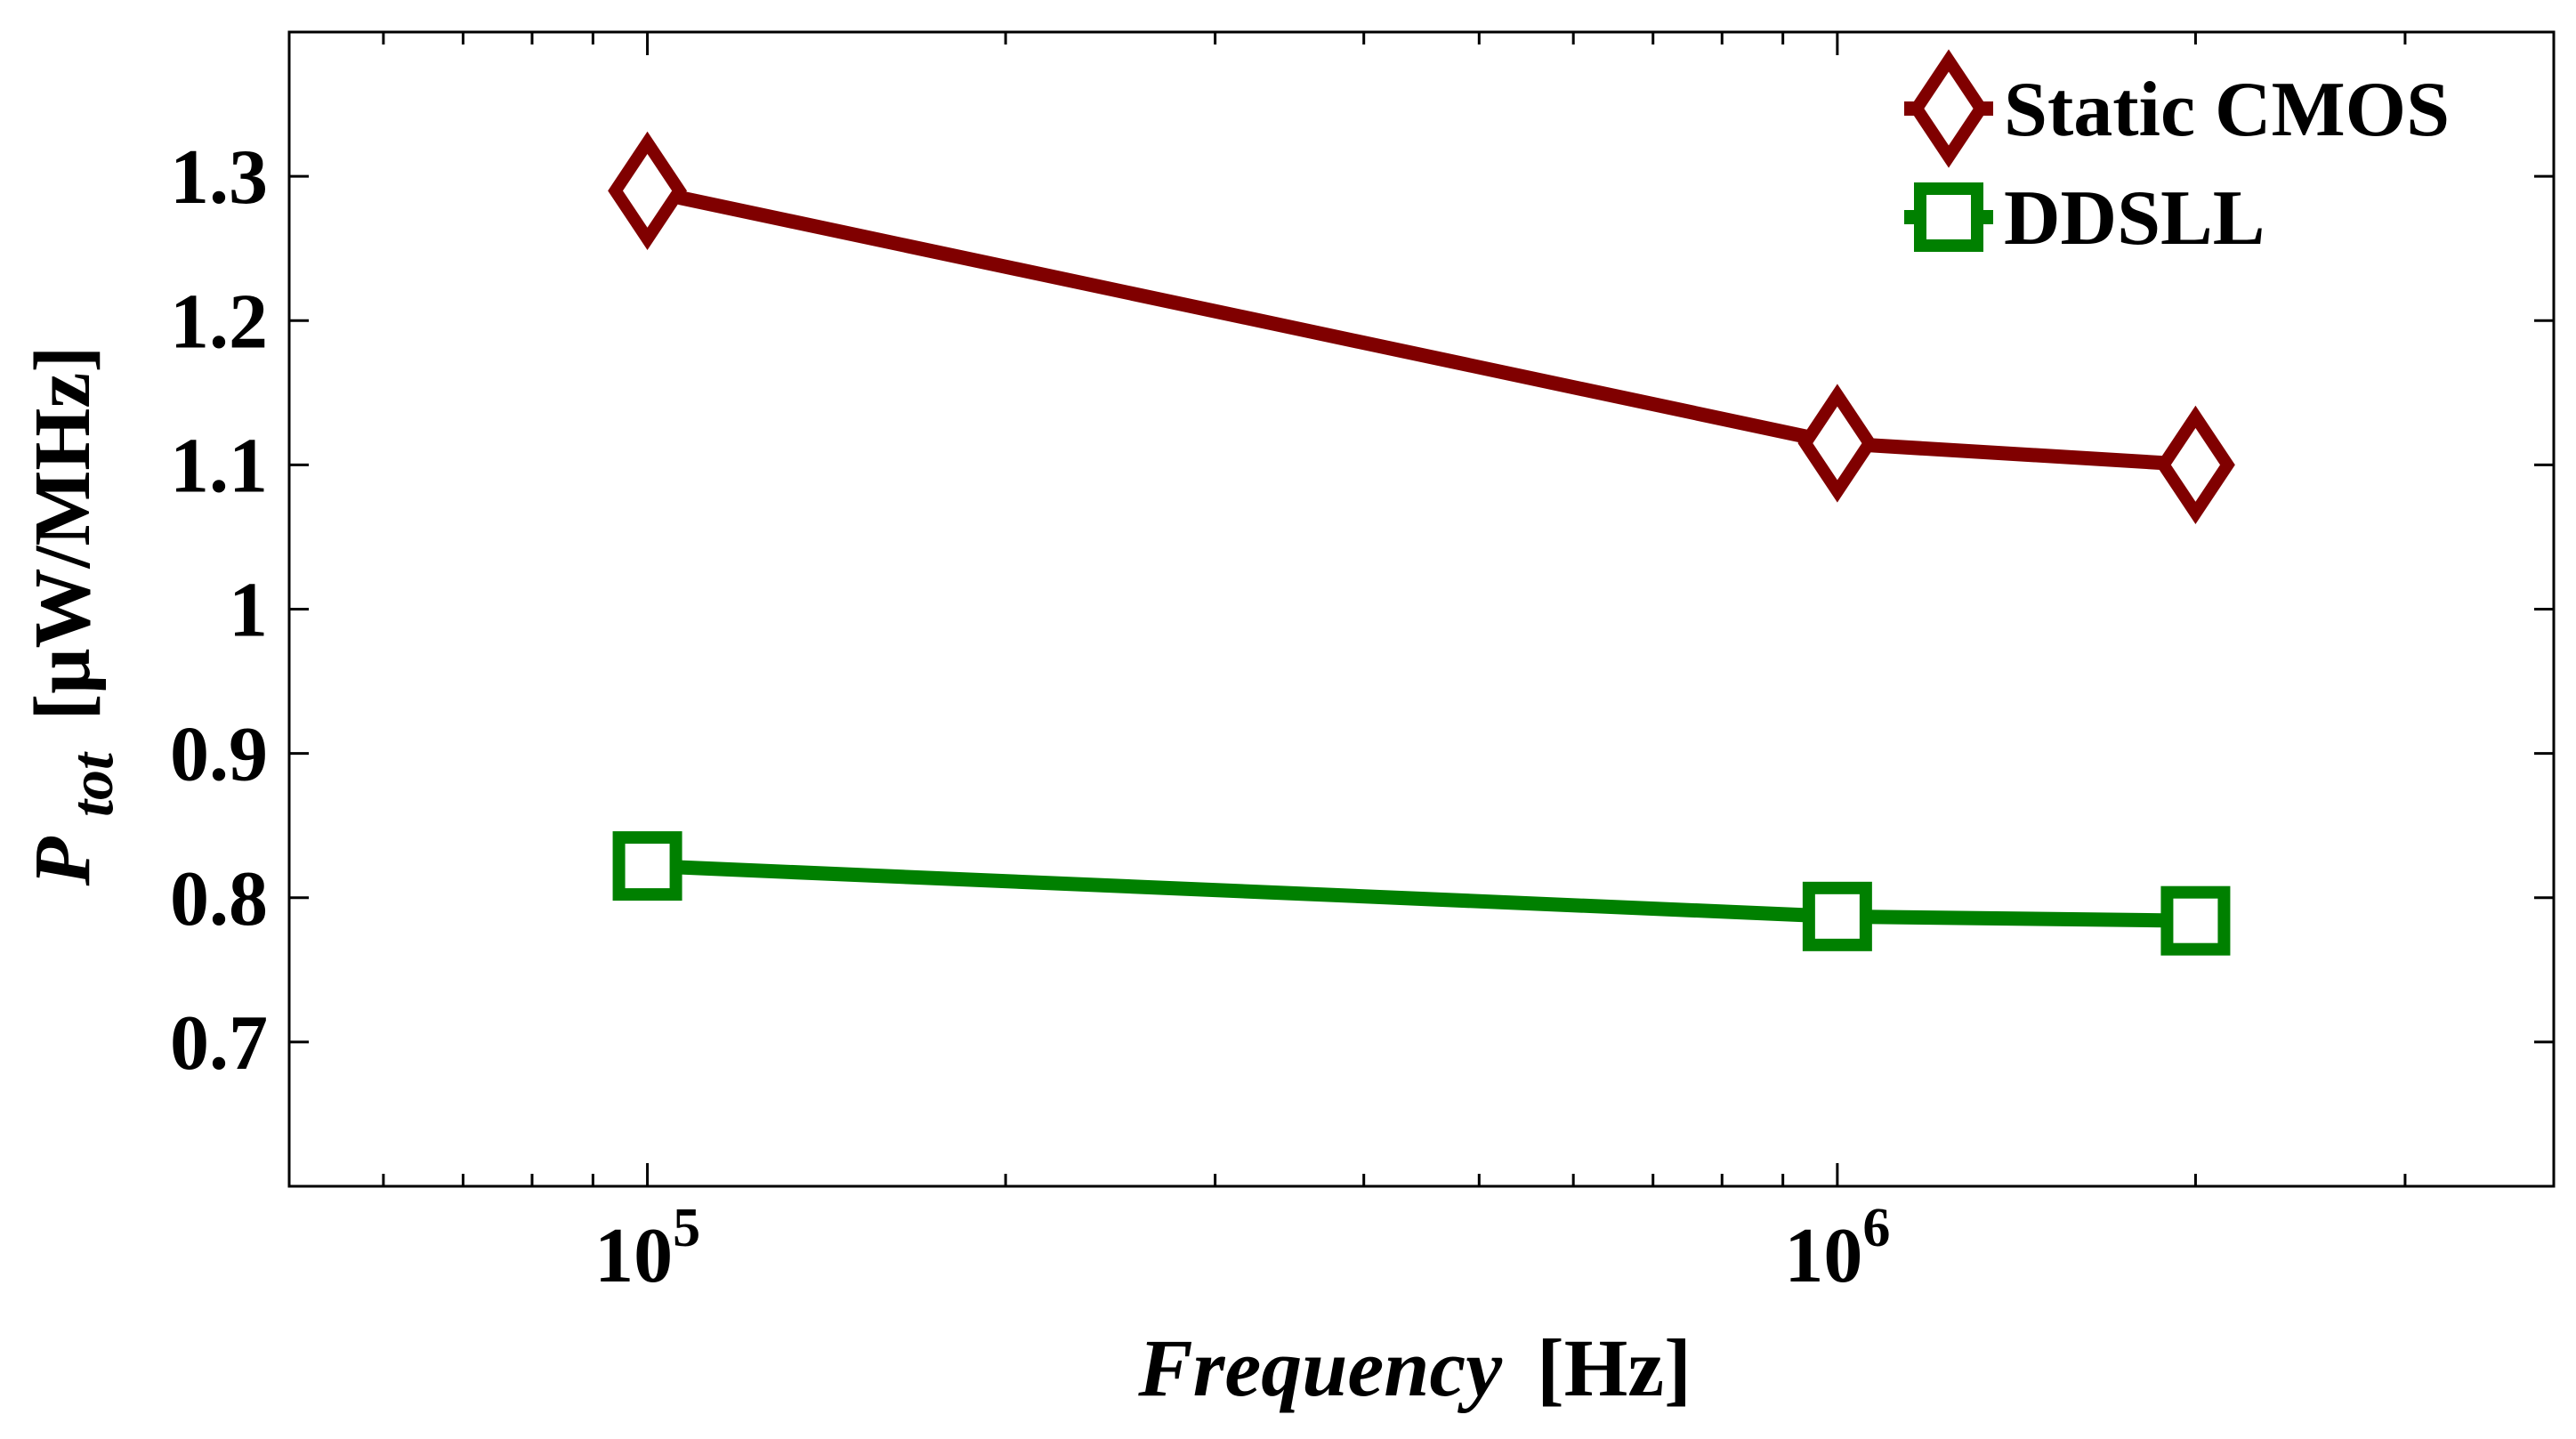 Image resolution: width=2576 pixels, height=1439 pixels. I want to click on y-tick-label: 1, so click(248, 611).